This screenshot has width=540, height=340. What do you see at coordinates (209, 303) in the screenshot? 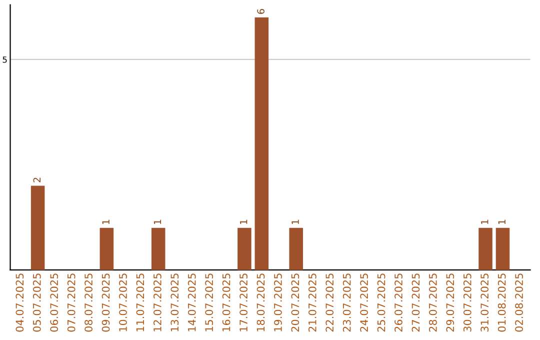
I see `x-tick-label: 15.07.2025` at bounding box center [209, 303].